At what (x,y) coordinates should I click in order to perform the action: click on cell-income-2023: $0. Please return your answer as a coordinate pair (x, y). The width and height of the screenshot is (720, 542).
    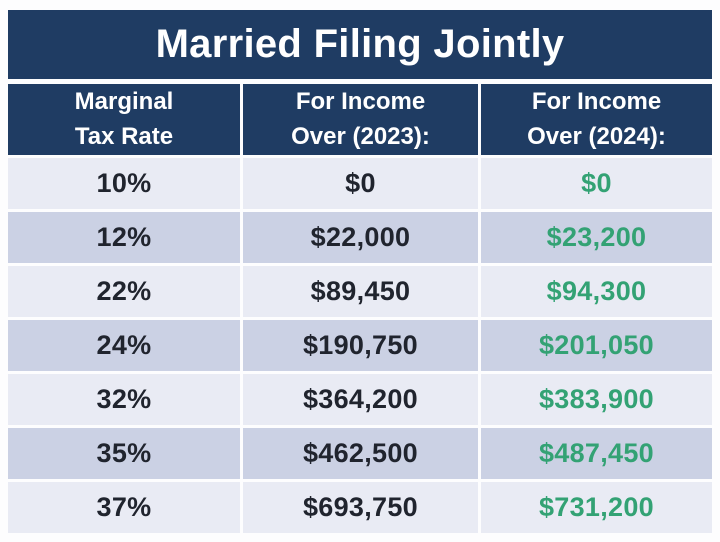
    Looking at the image, I should click on (360, 183).